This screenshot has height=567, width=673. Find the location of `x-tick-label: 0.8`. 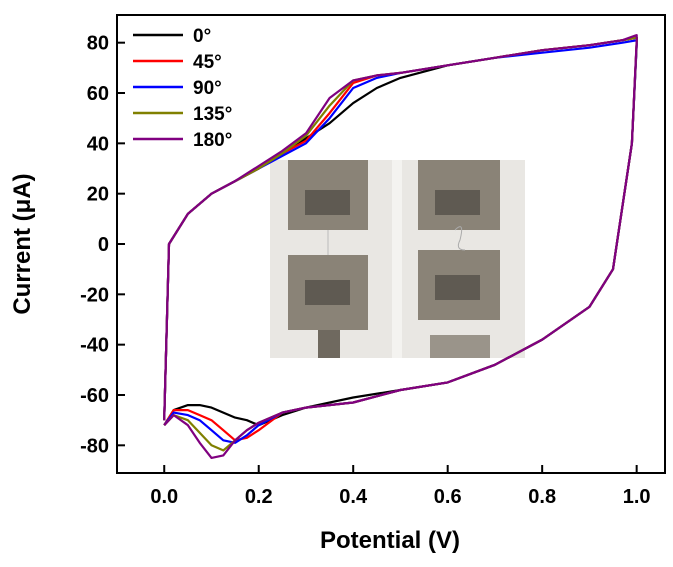

x-tick-label: 0.8 is located at coordinates (542, 497).